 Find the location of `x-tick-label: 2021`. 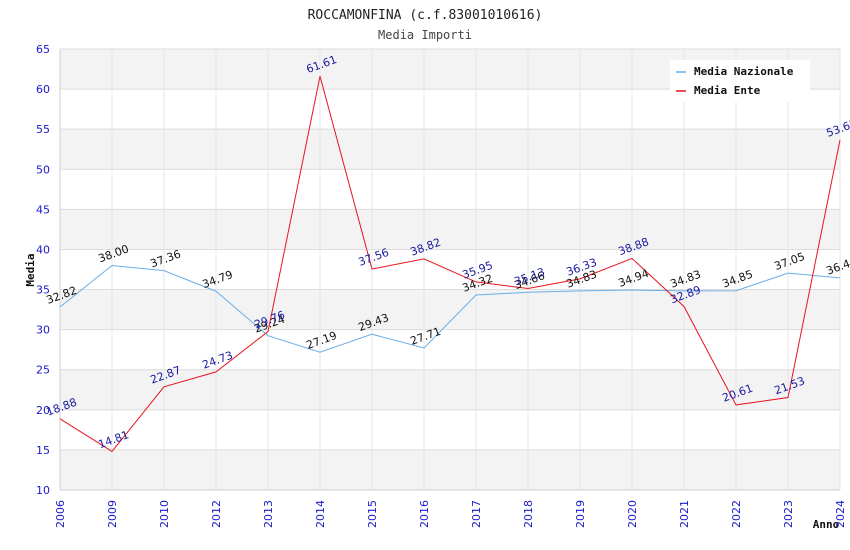

x-tick-label: 2021 is located at coordinates (684, 514).